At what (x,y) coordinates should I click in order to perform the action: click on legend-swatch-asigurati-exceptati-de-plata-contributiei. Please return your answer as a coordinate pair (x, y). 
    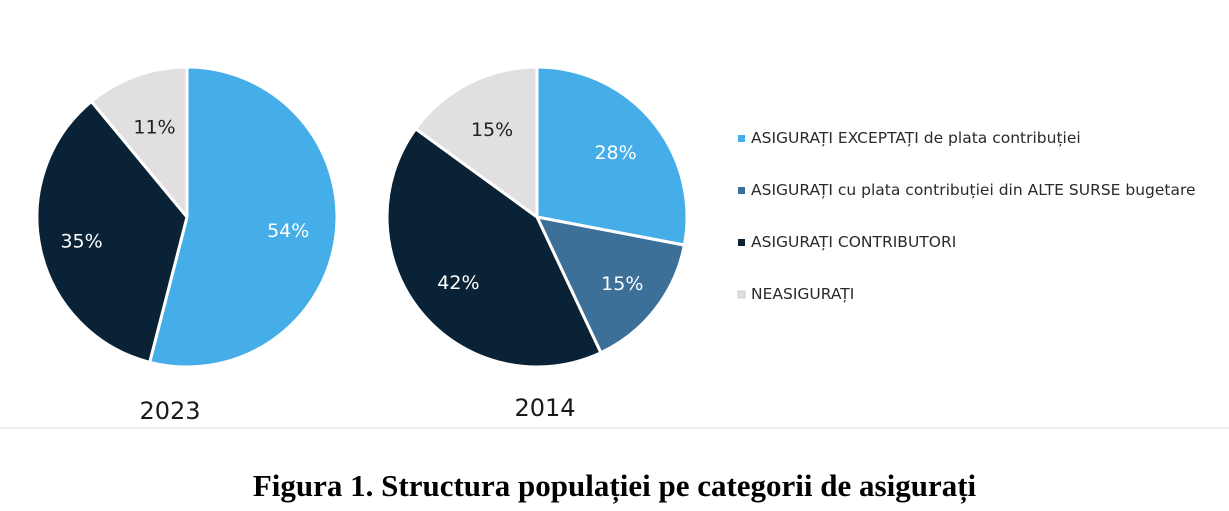
    Looking at the image, I should click on (741, 138).